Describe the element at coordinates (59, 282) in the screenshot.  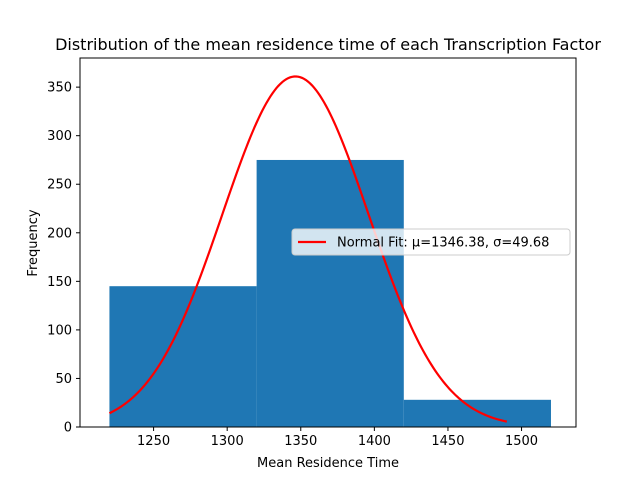
I see `y-tick-label: 150` at that location.